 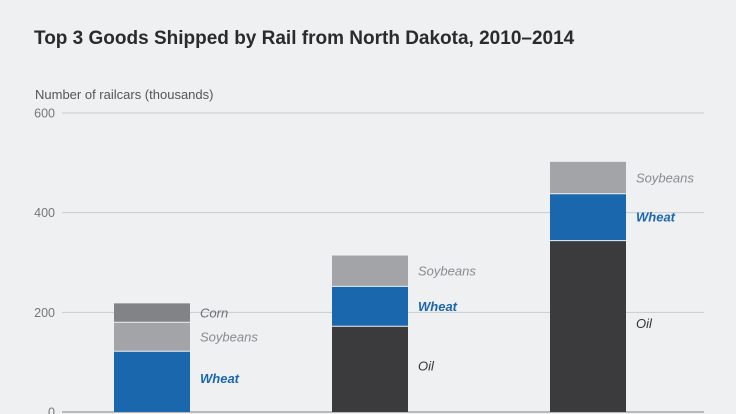 What do you see at coordinates (44, 213) in the screenshot?
I see `y-tick-label: 400` at bounding box center [44, 213].